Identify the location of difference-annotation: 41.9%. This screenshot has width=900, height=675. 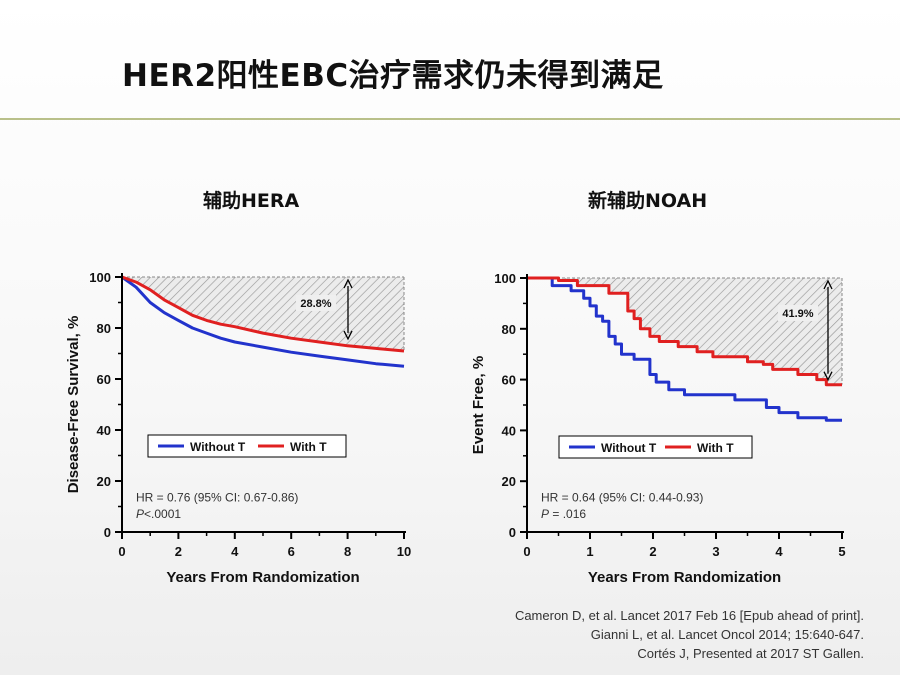
(797, 314).